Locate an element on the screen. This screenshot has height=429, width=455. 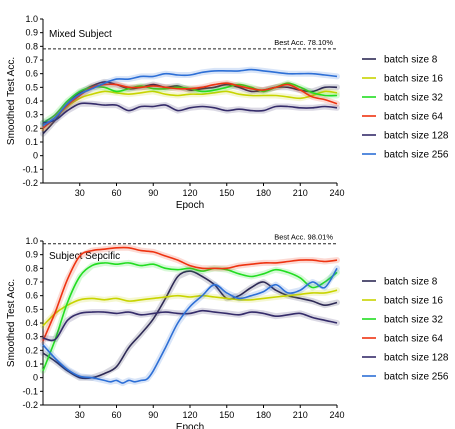
best-accuracy-label: Best Acc. 98.01% is located at coordinates (303, 237).